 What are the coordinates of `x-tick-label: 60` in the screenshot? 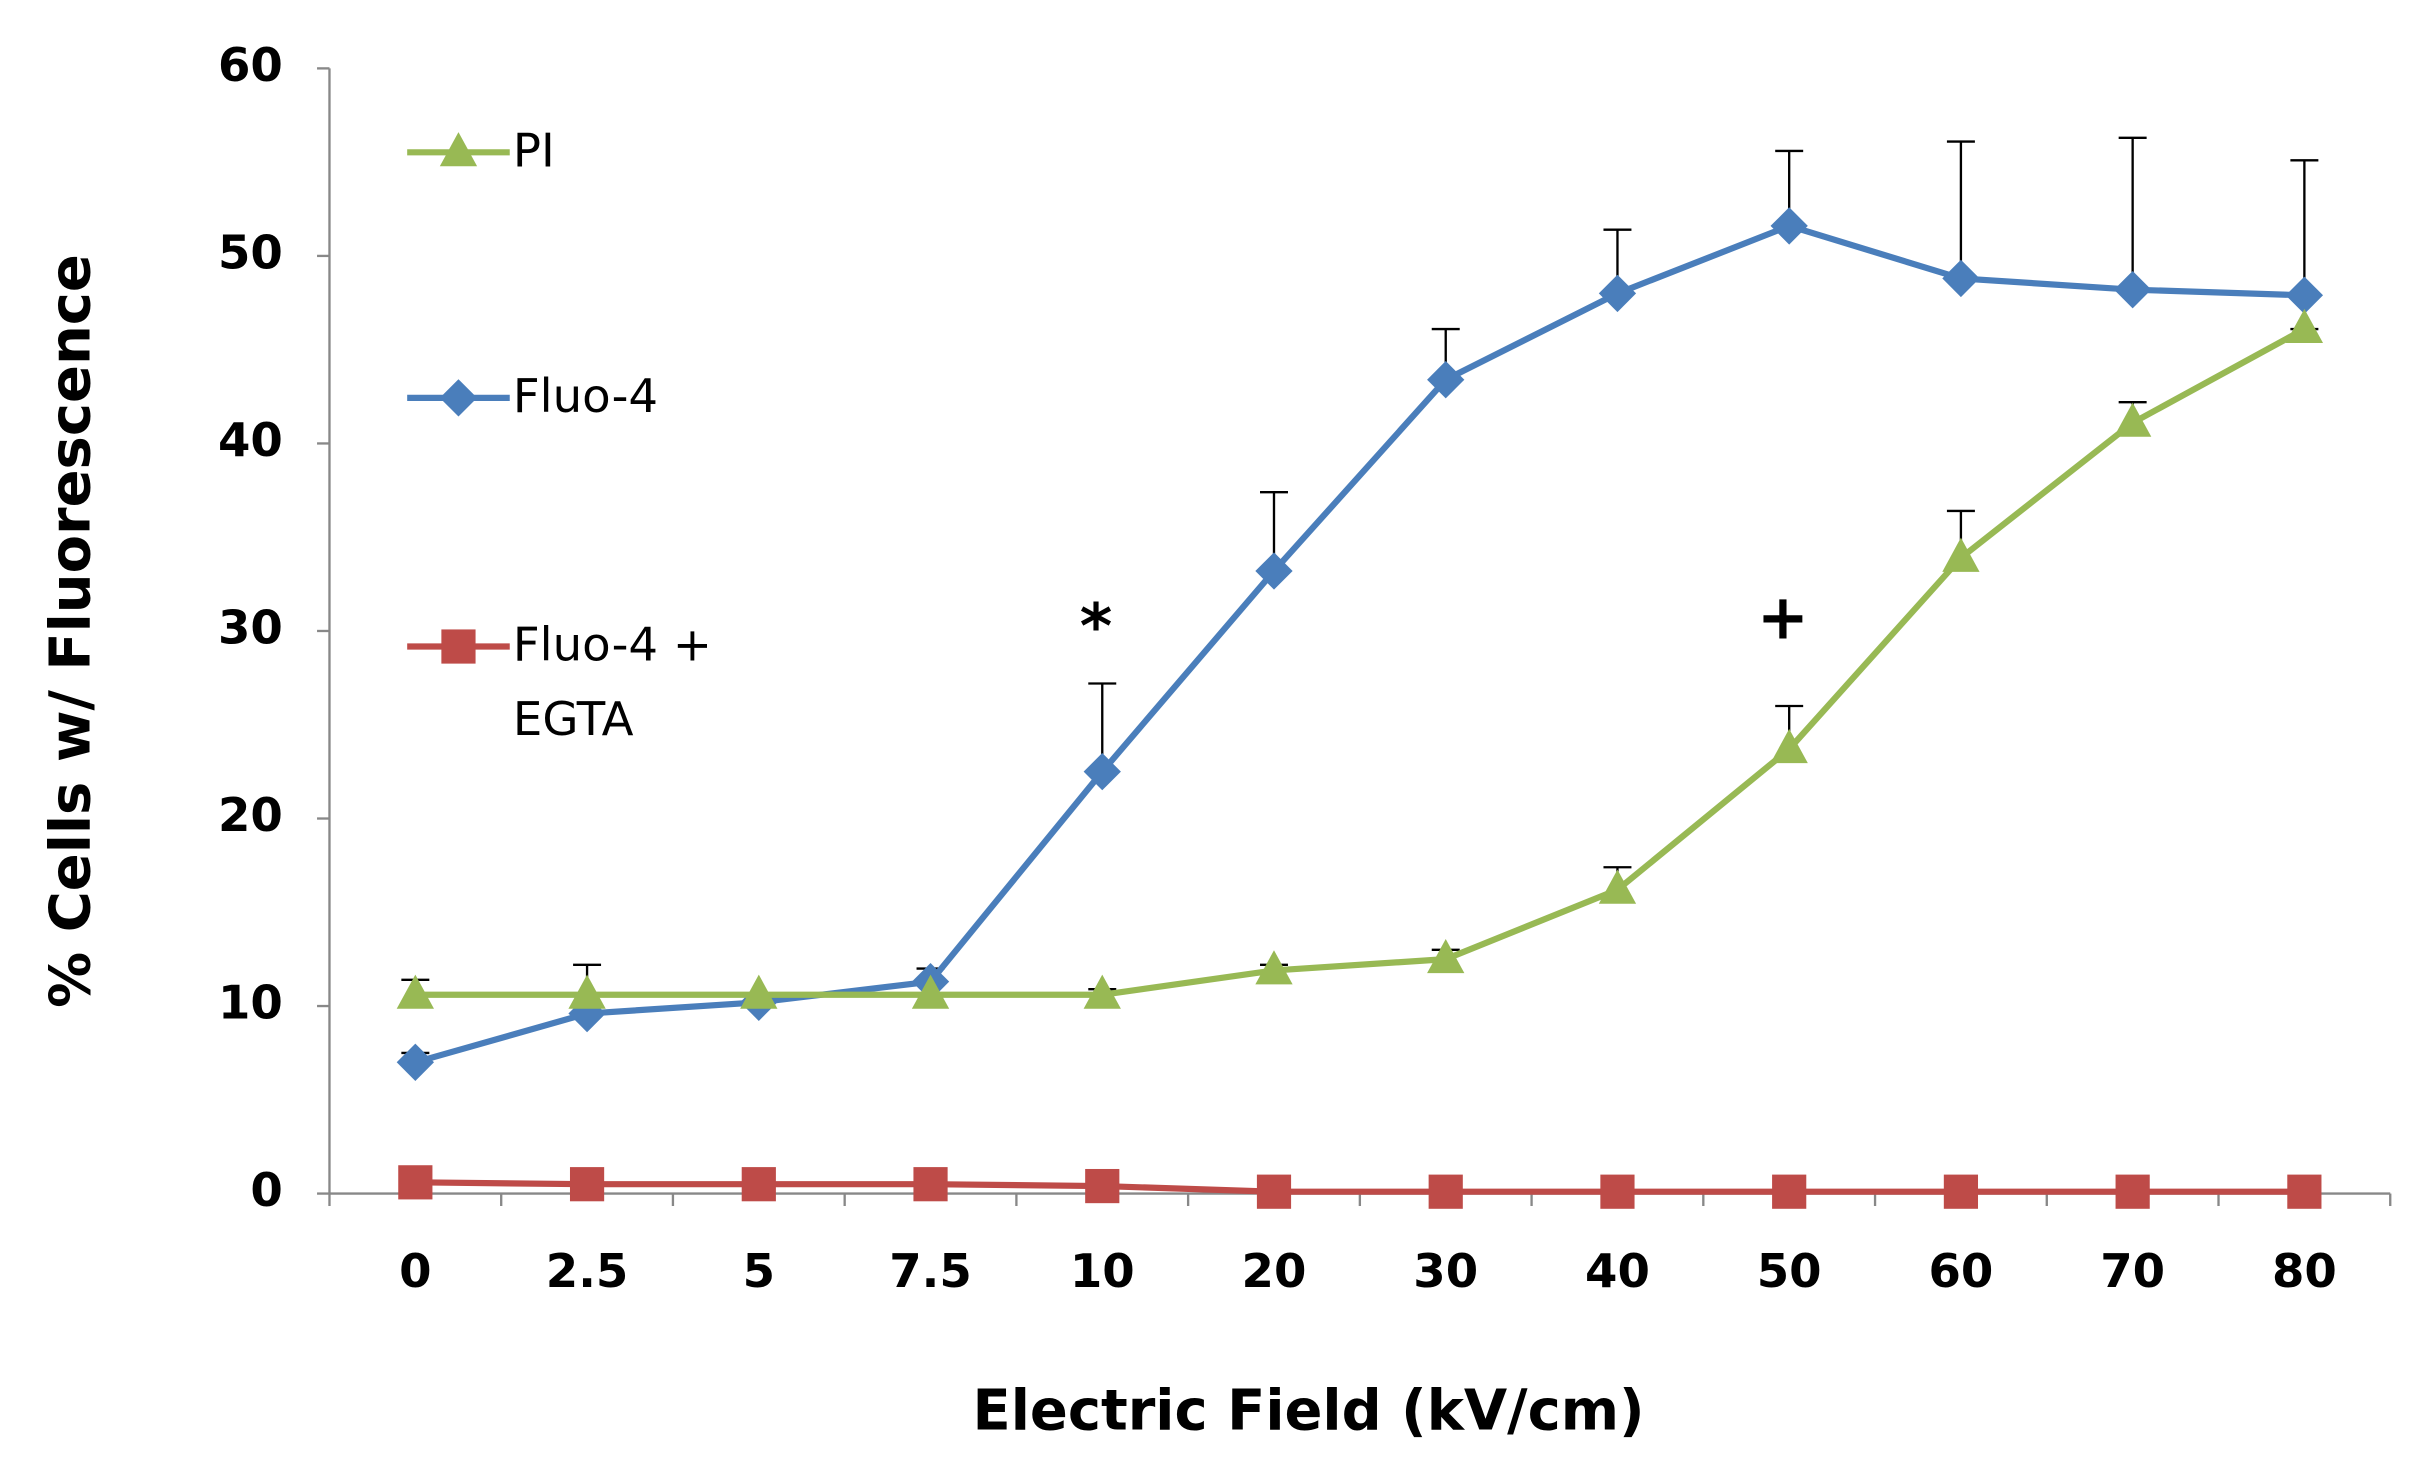 It's located at (1960, 1271).